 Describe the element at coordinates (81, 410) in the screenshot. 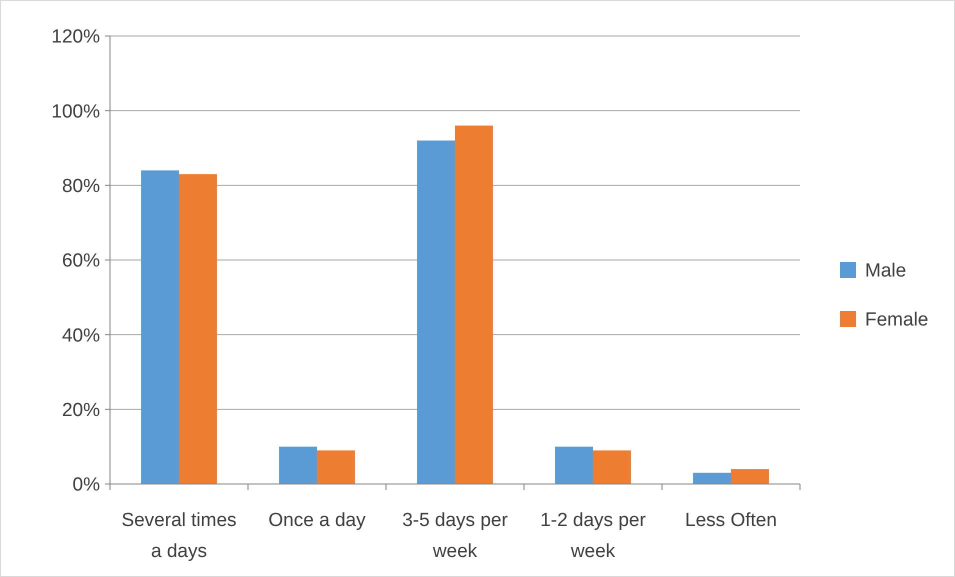

I see `y-tick-label: 20%` at that location.